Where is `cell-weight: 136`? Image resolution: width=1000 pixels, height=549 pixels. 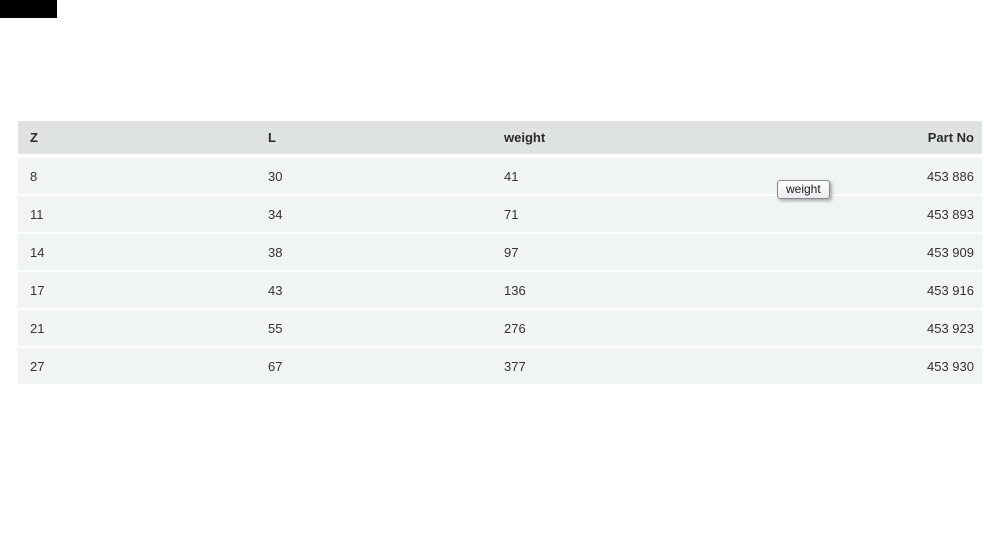
cell-weight: 136 is located at coordinates (515, 290).